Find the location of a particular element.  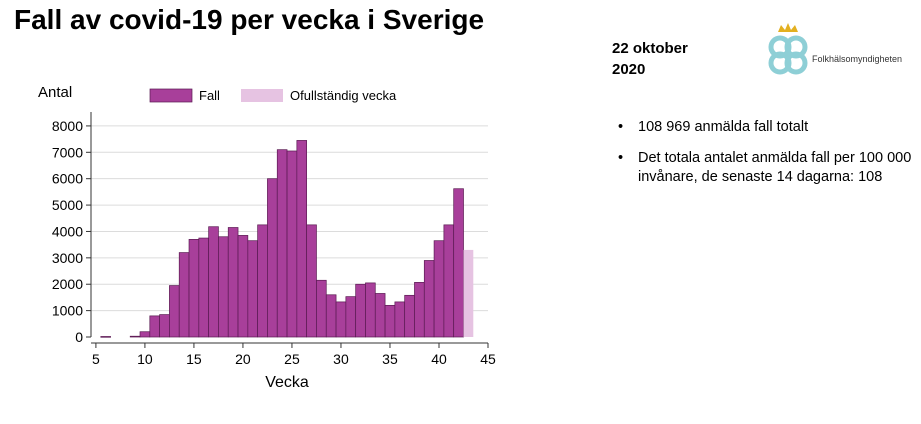

x-tick-label: 30 is located at coordinates (341, 359).